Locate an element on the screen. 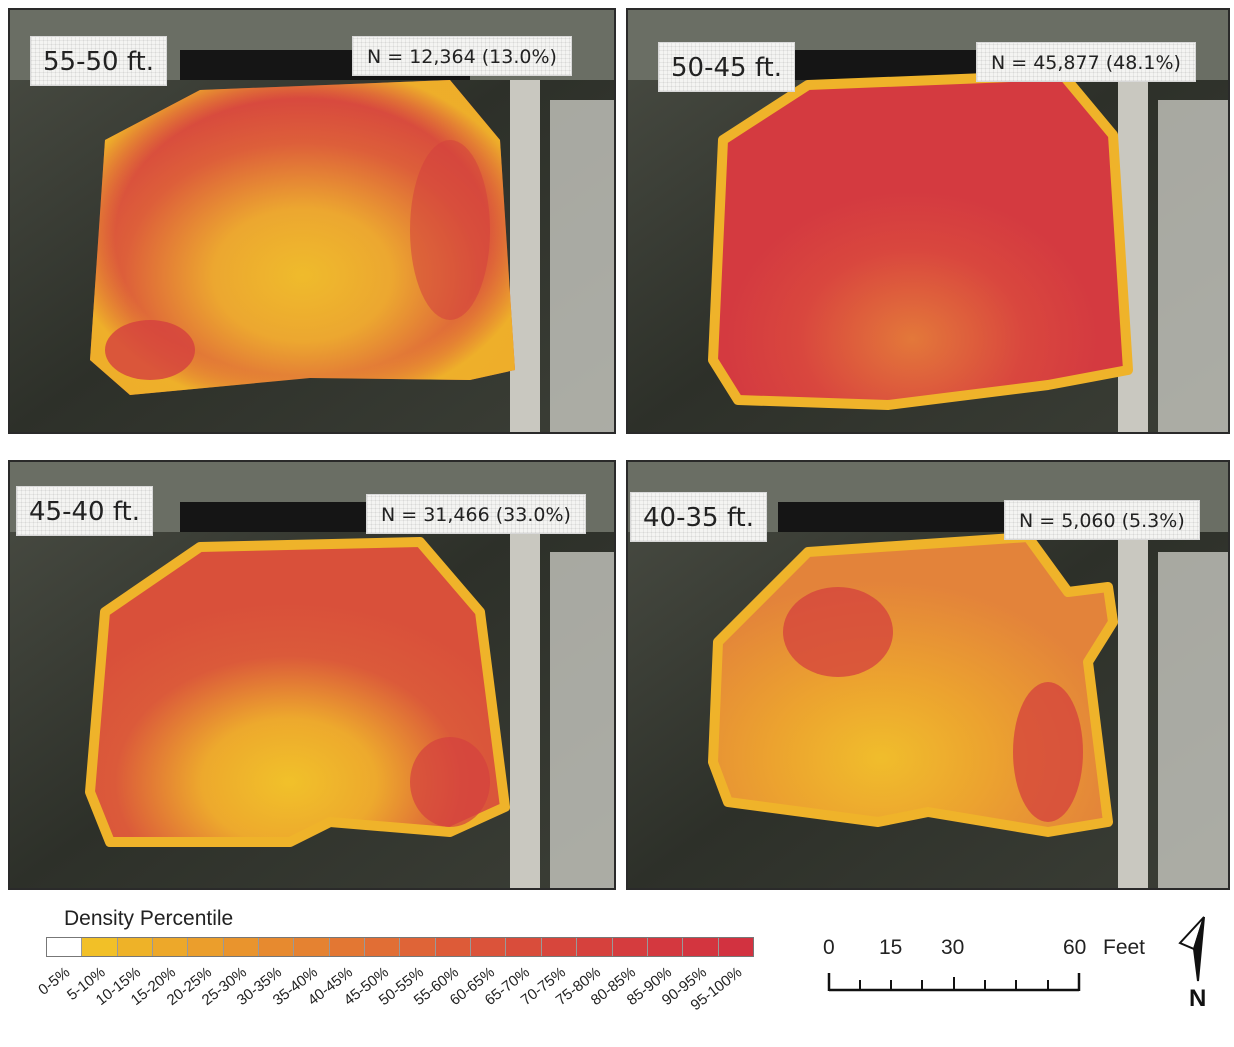  count-label: N = 5,060 (5.3%) is located at coordinates (1102, 520).